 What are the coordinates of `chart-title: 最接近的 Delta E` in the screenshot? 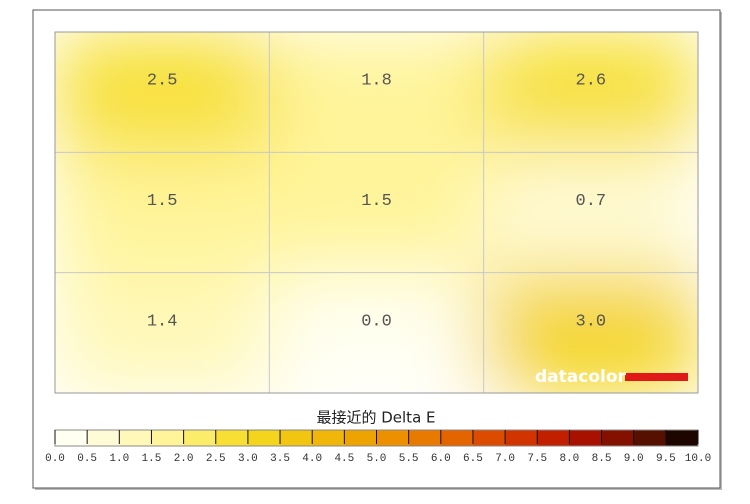 It's located at (375, 418).